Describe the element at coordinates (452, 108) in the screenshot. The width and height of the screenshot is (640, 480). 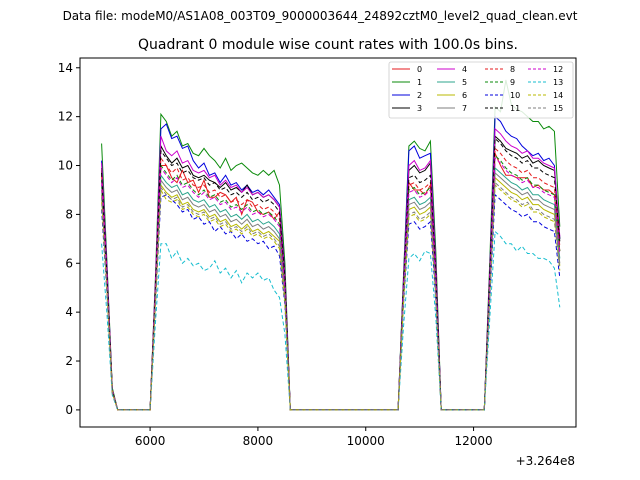
I see `legend-entry-7: 7` at that location.